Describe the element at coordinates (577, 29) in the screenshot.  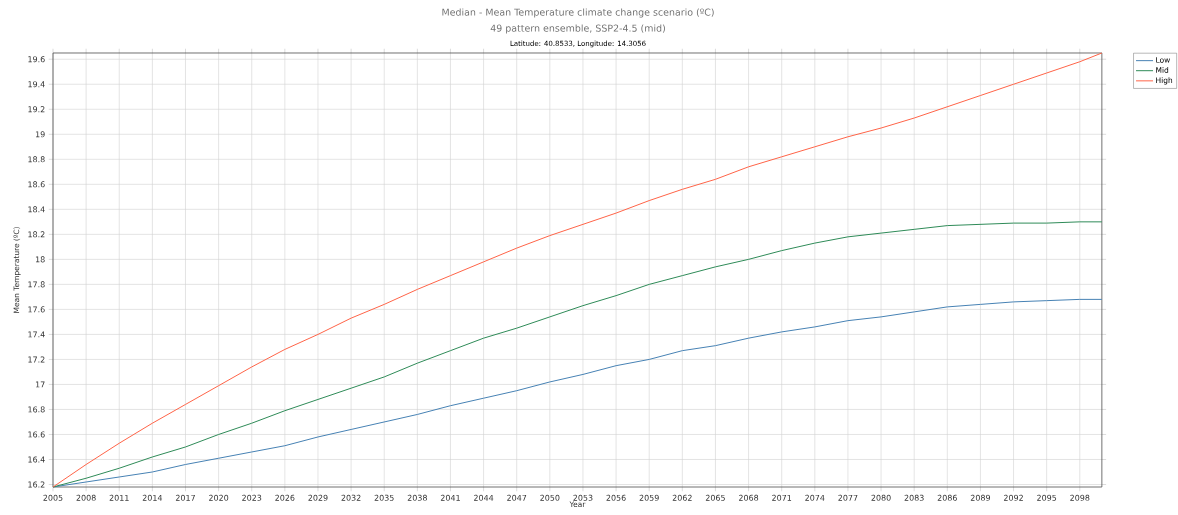
I see `chart-subtitle: 49 pattern ensemble, SSP2-4.5 (mid)` at that location.